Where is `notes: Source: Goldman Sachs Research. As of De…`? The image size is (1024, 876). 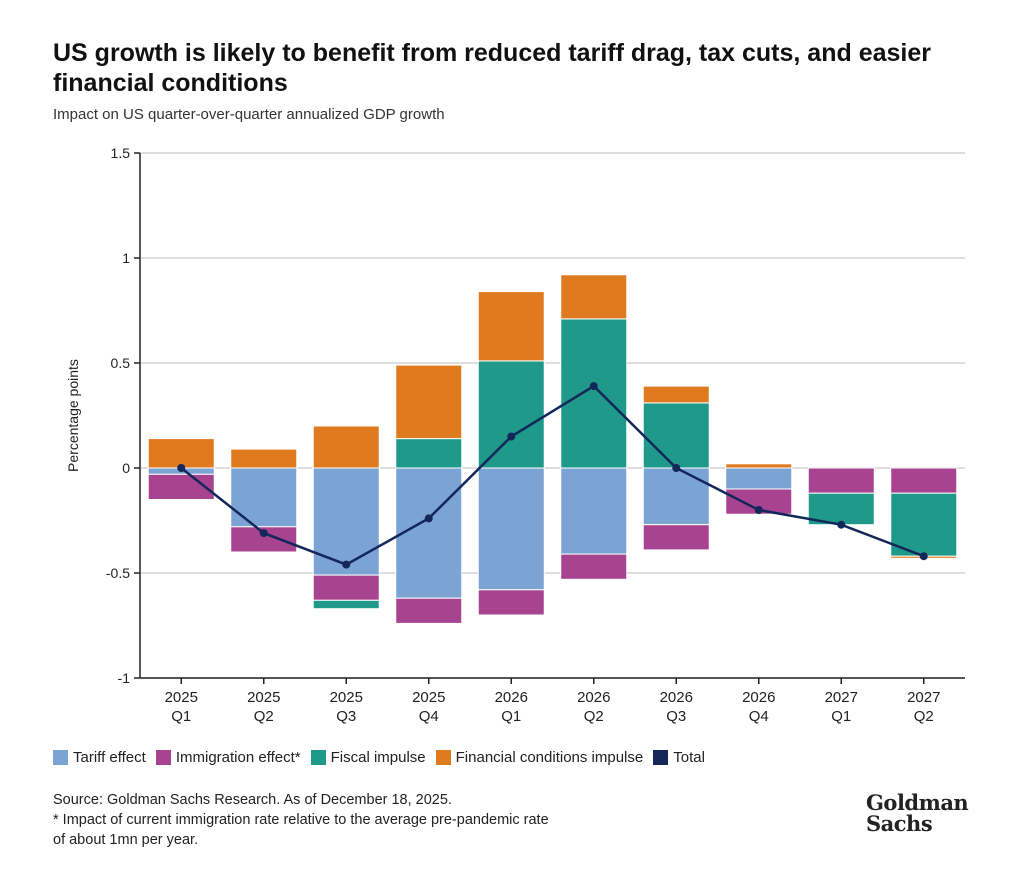 notes: Source: Goldman Sachs Research. As of De… is located at coordinates (443, 820).